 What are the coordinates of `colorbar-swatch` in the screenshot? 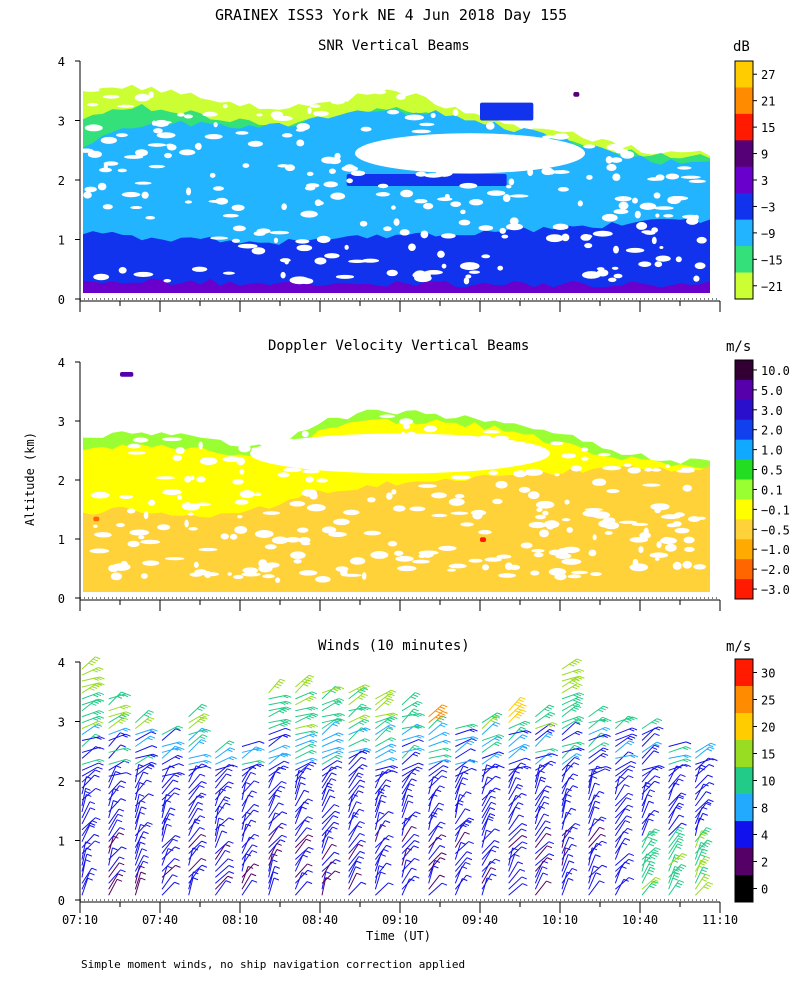 It's located at (744, 101).